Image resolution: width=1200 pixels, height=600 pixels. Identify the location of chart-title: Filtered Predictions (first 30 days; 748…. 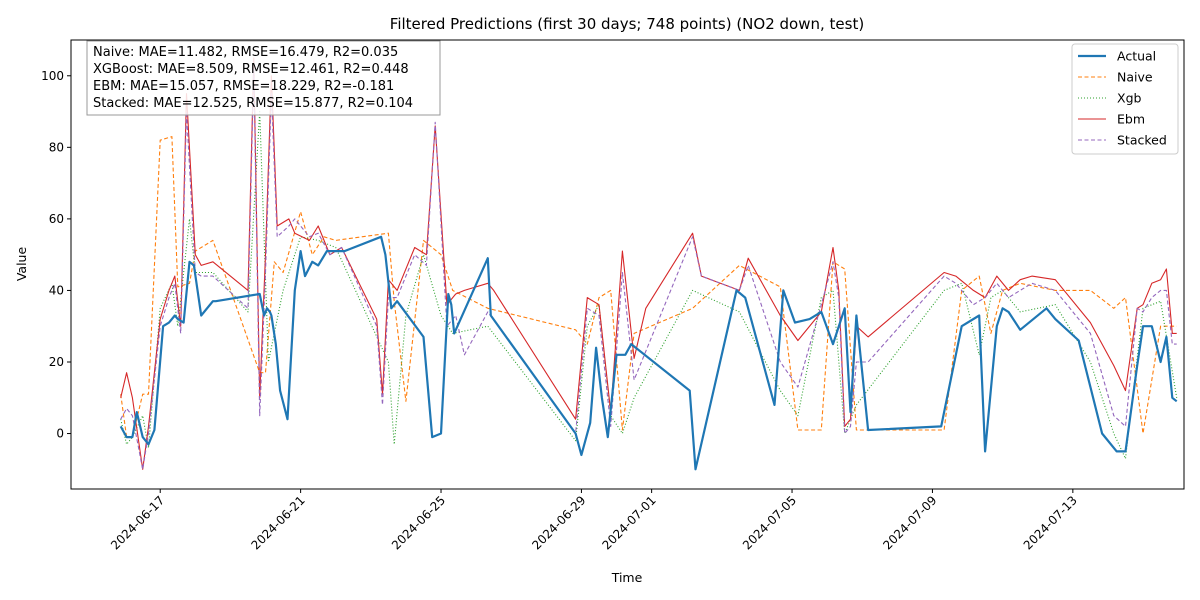
(627, 24).